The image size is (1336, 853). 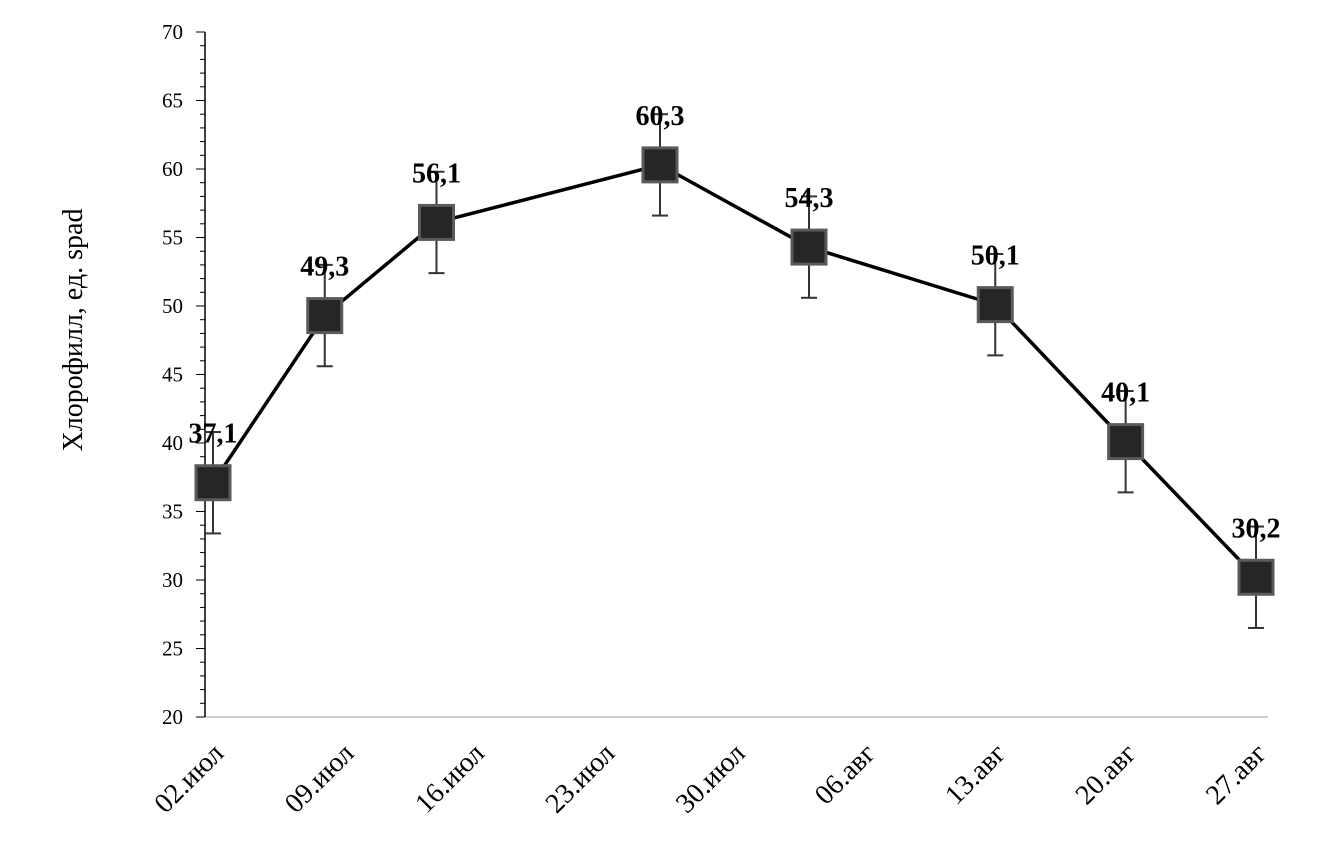 What do you see at coordinates (449, 778) in the screenshot?
I see `x-tick-label: 16.июл` at bounding box center [449, 778].